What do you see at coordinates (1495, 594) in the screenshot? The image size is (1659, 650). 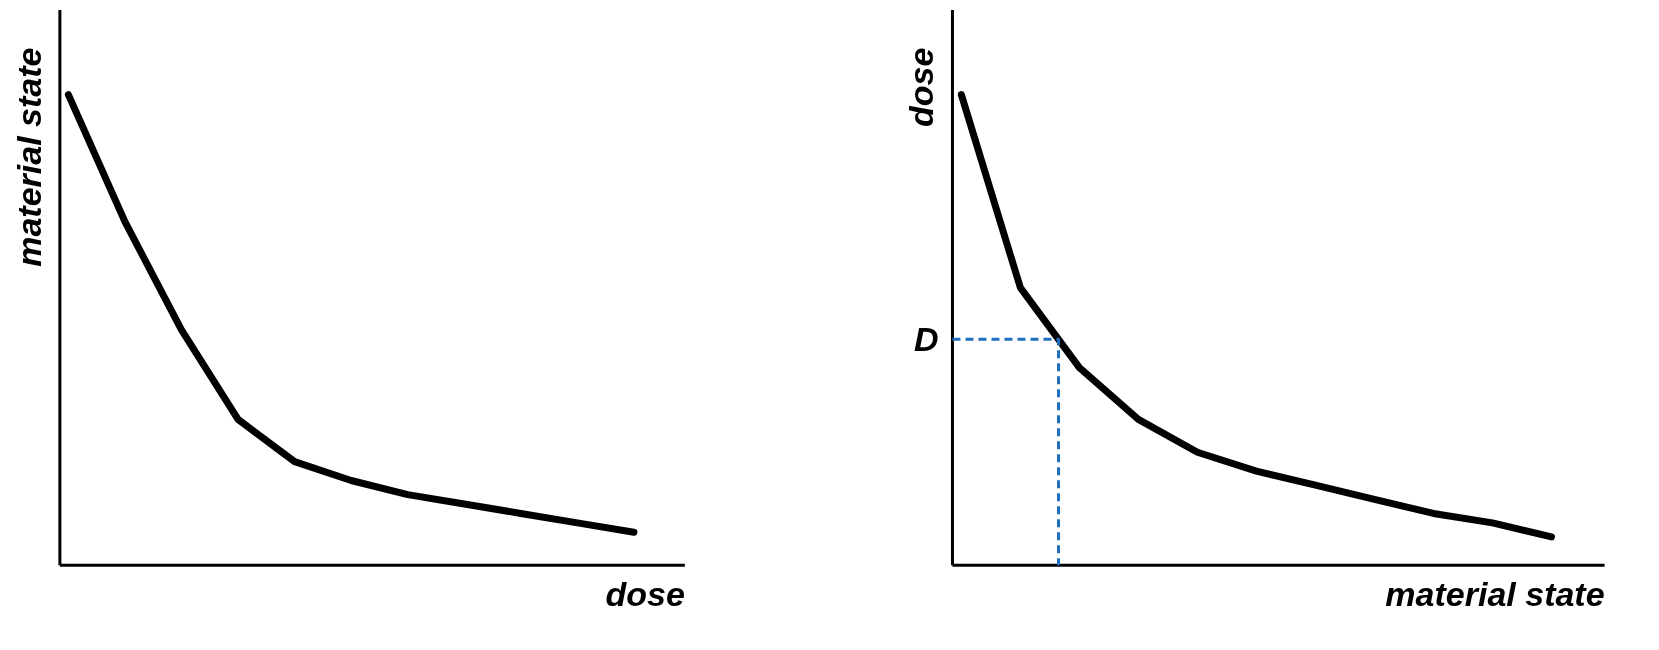 I see `x-axis-title: material state` at bounding box center [1495, 594].